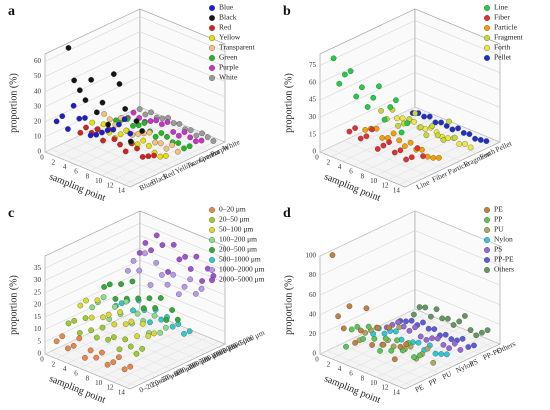  I want to click on legend-label: Green, so click(228, 57).